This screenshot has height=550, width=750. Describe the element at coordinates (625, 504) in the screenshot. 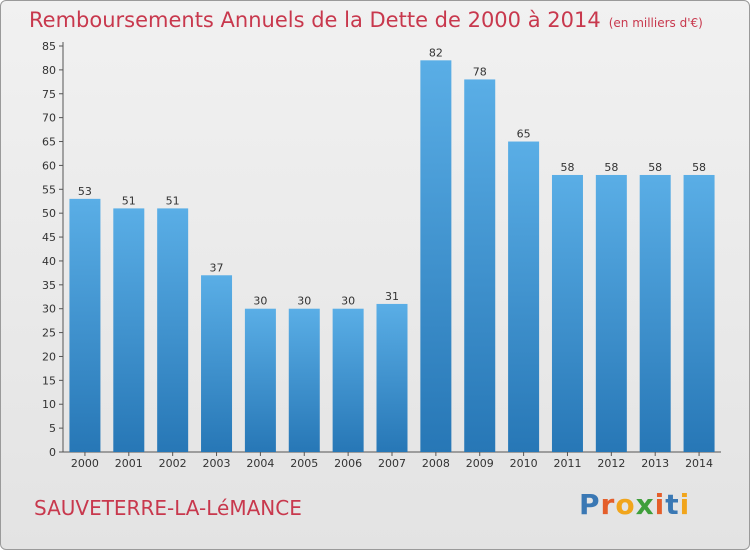

I see `logo-letter: o` at that location.